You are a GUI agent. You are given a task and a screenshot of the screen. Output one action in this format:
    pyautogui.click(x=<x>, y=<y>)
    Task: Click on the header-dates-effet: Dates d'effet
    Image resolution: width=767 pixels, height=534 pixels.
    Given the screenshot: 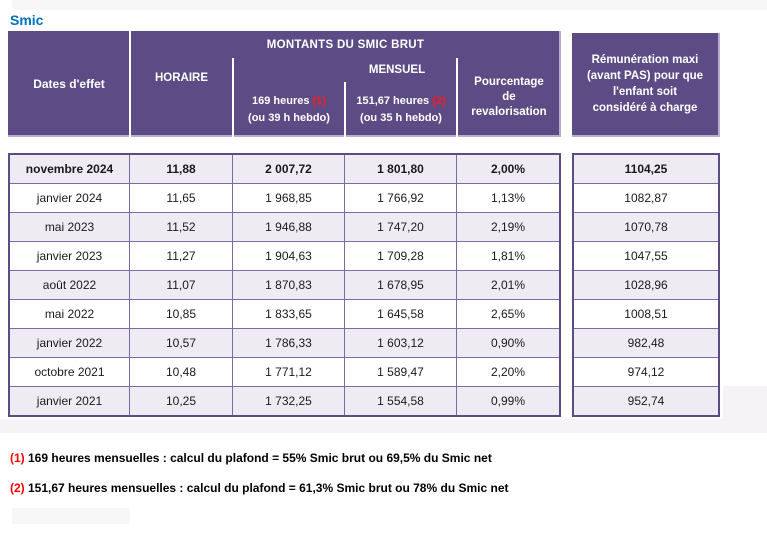 What is the action you would take?
    pyautogui.click(x=69, y=84)
    